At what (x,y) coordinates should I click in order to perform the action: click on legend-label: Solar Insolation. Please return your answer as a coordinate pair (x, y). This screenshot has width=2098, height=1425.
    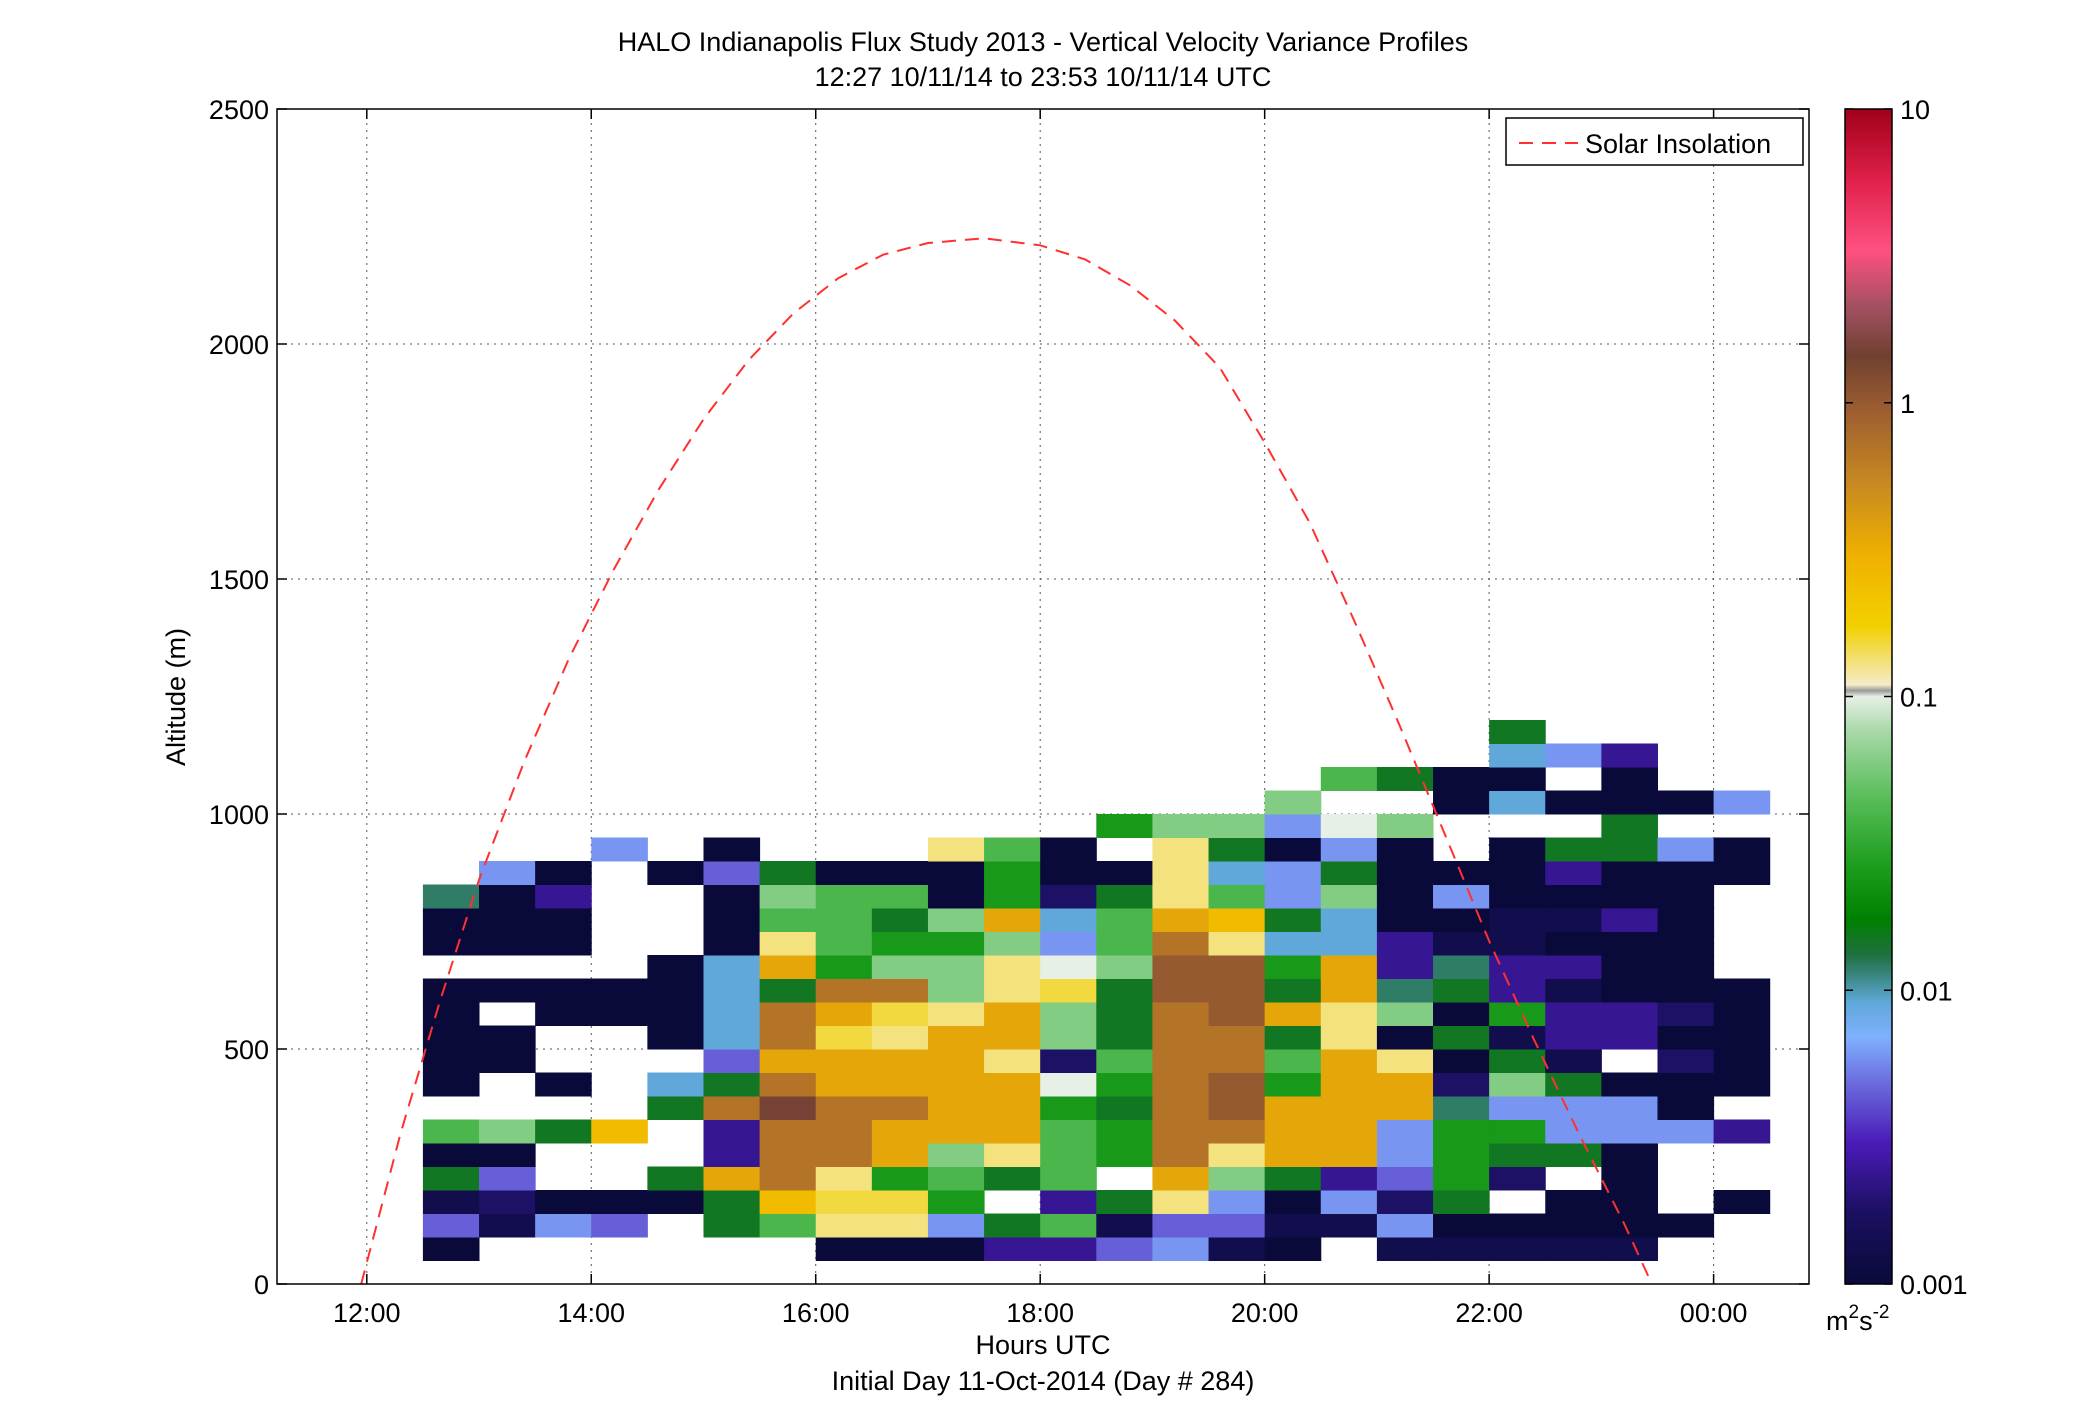
    Looking at the image, I should click on (1678, 144).